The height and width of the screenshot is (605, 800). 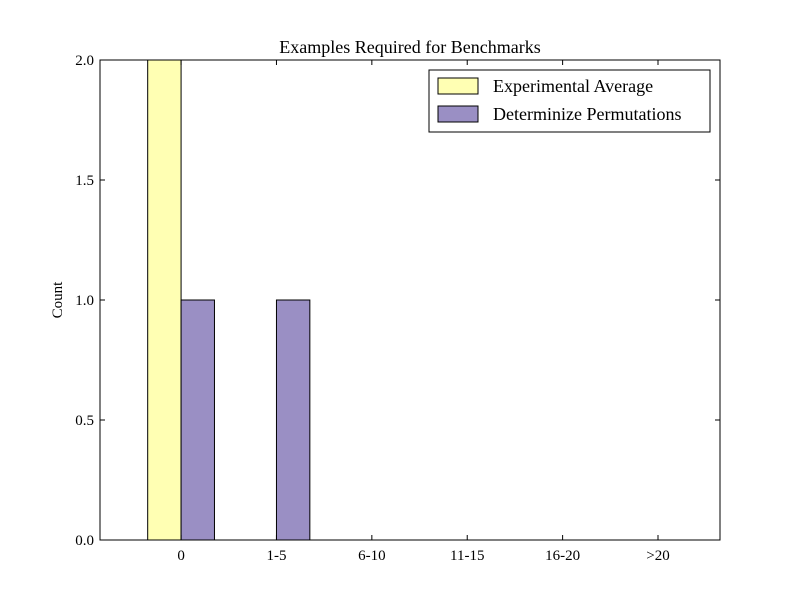 I want to click on legend-label: Determinize Permutations, so click(x=587, y=114).